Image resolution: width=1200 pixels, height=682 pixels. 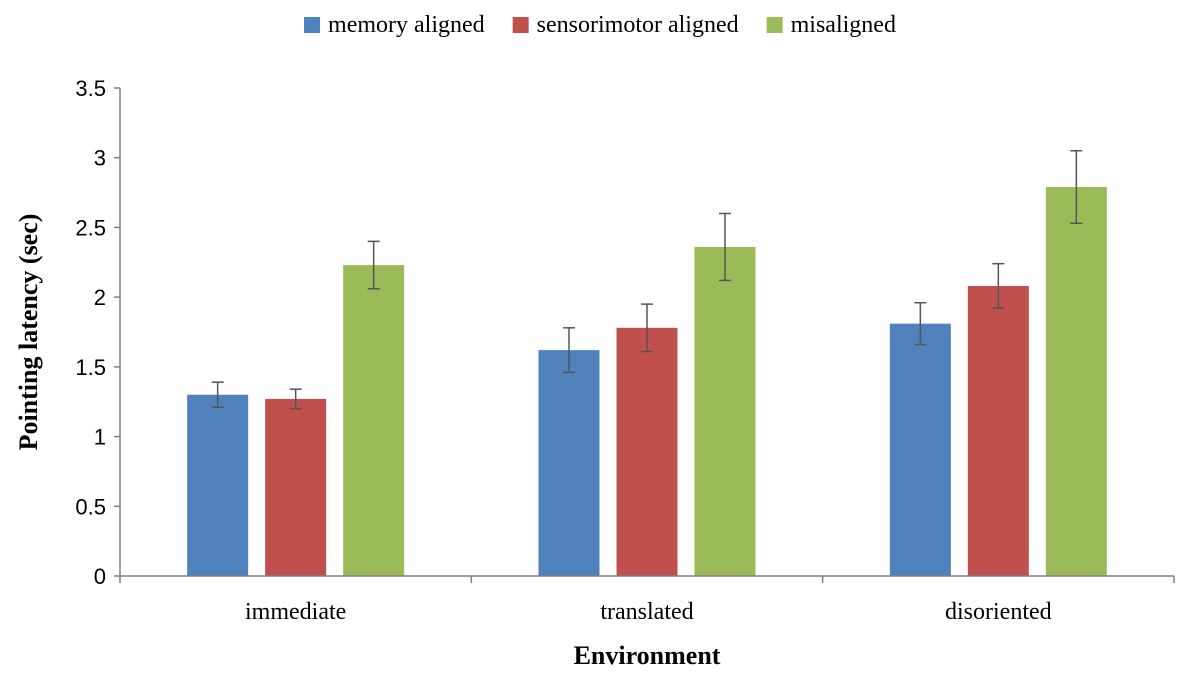 What do you see at coordinates (312, 25) in the screenshot?
I see `legend-swatch-memory-aligned` at bounding box center [312, 25].